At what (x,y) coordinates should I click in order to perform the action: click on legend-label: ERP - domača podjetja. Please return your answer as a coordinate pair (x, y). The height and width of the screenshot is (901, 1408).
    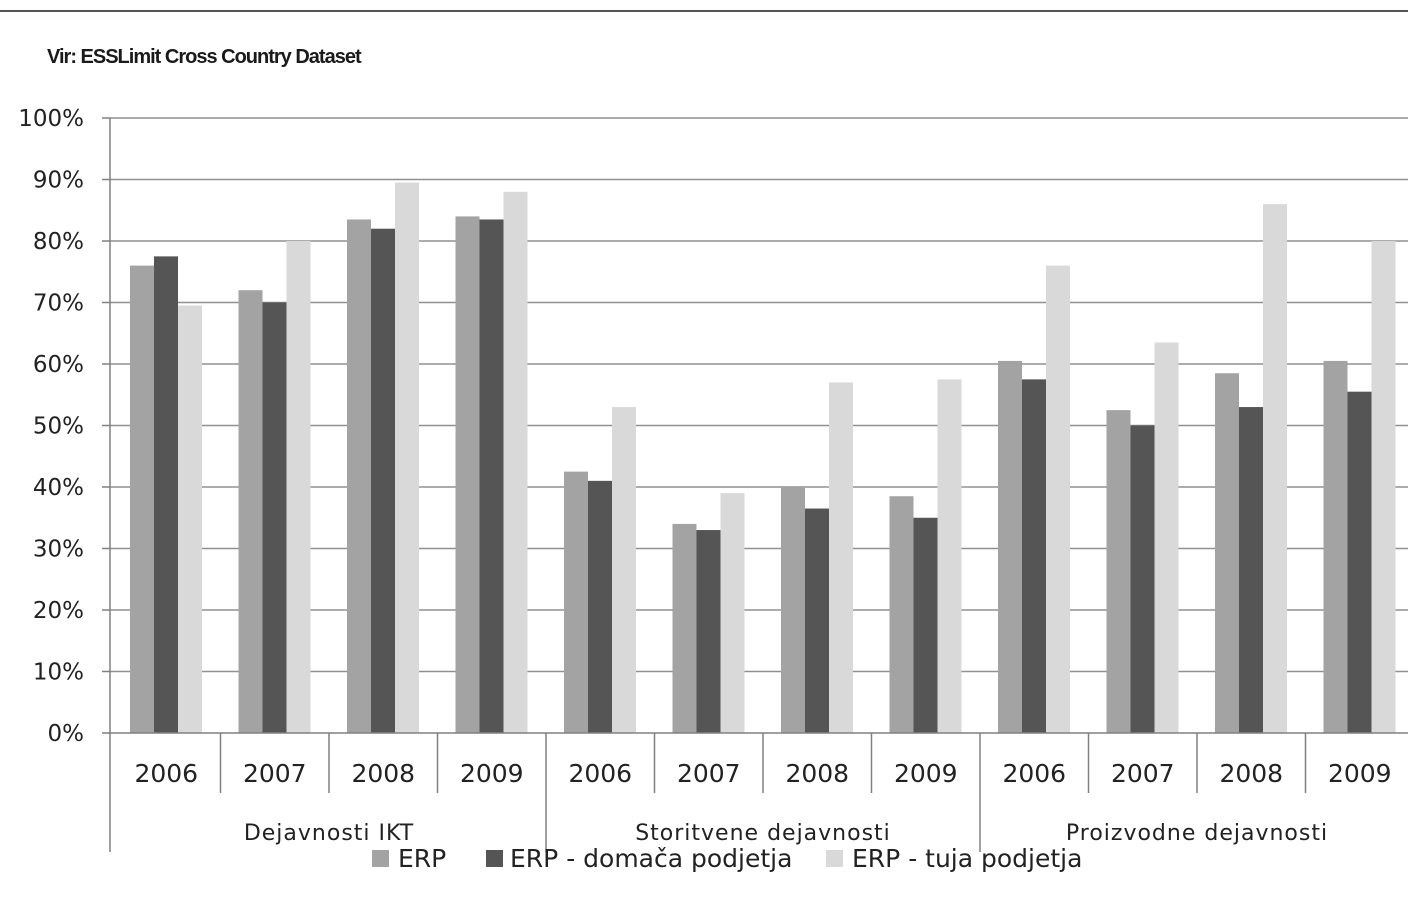
    Looking at the image, I should click on (651, 858).